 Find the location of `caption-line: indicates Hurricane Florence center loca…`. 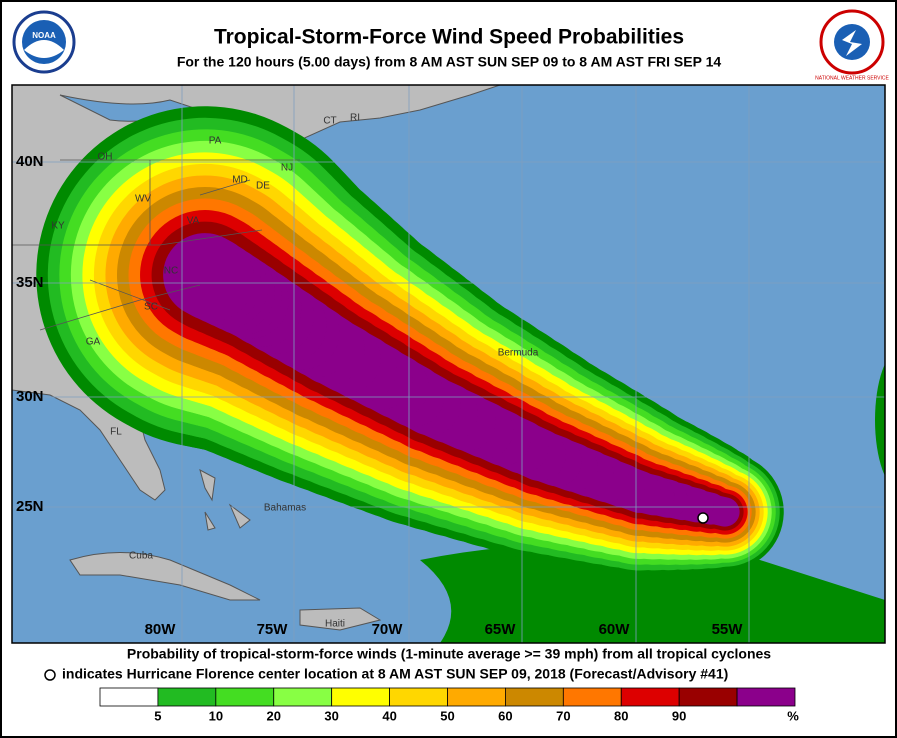

caption-line: indicates Hurricane Florence center loca… is located at coordinates (395, 674).